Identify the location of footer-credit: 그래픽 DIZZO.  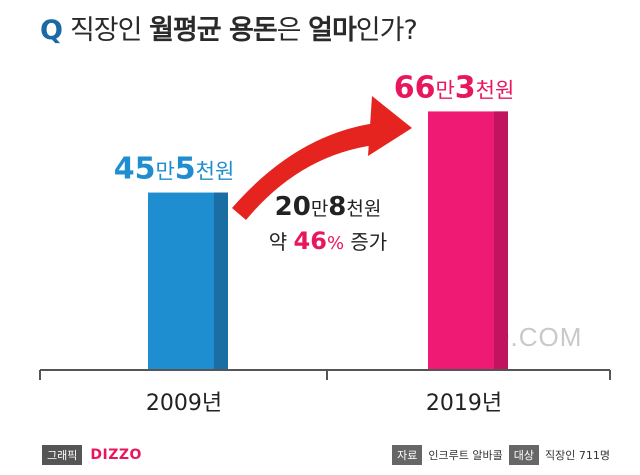
(92, 455).